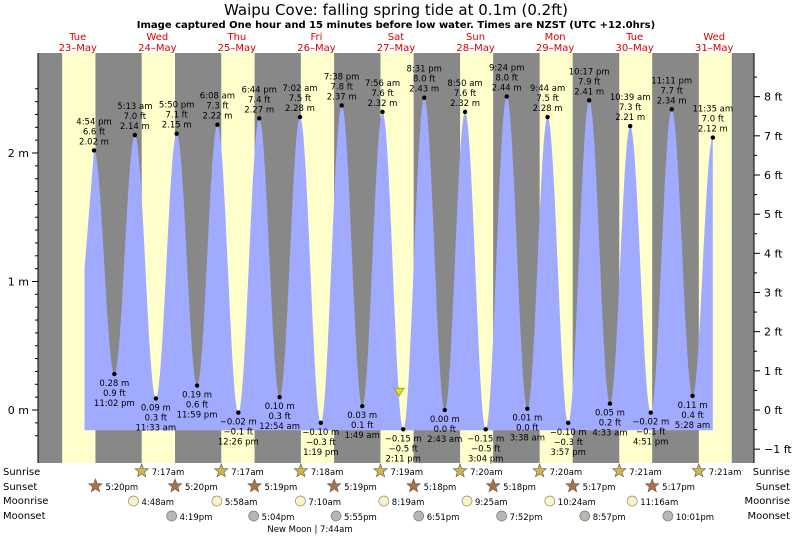 The image size is (793, 537). Describe the element at coordinates (114, 394) in the screenshot. I see `low-tide-ft: 0.9 ft` at that location.